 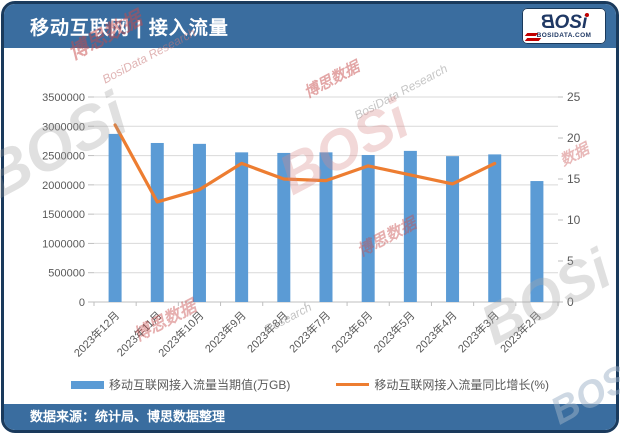 What do you see at coordinates (63, 127) in the screenshot?
I see `y-axis-label-left: 3000000` at bounding box center [63, 127].